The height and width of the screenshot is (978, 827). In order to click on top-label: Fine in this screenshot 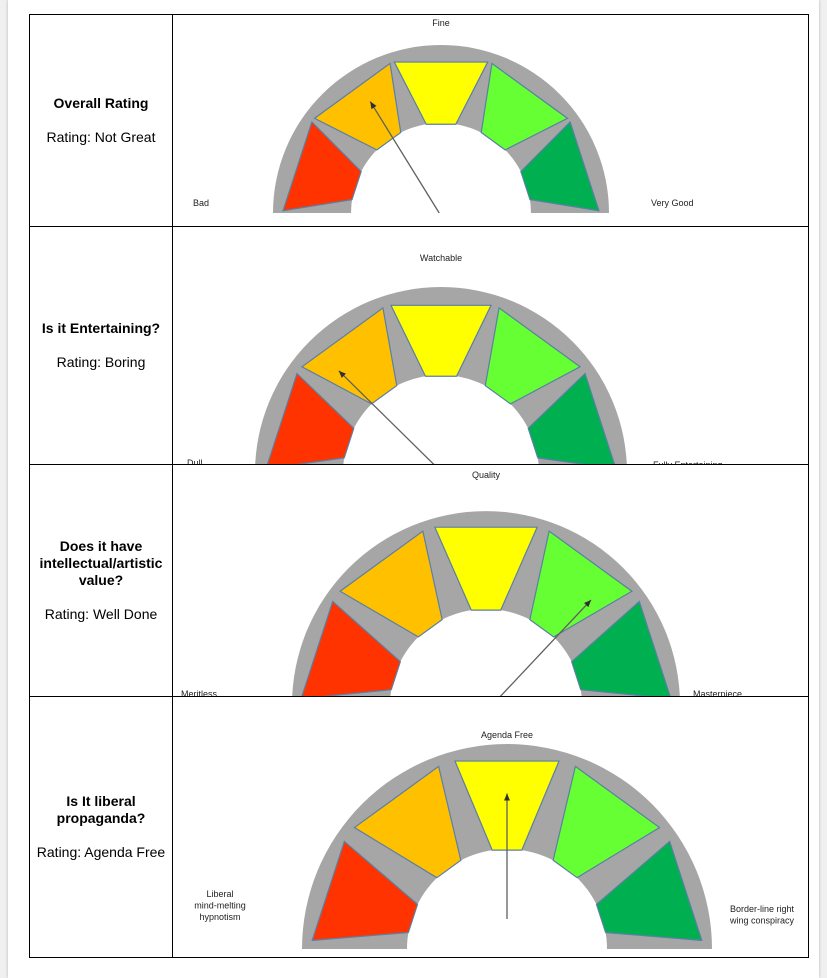, I will do `click(441, 23)`.